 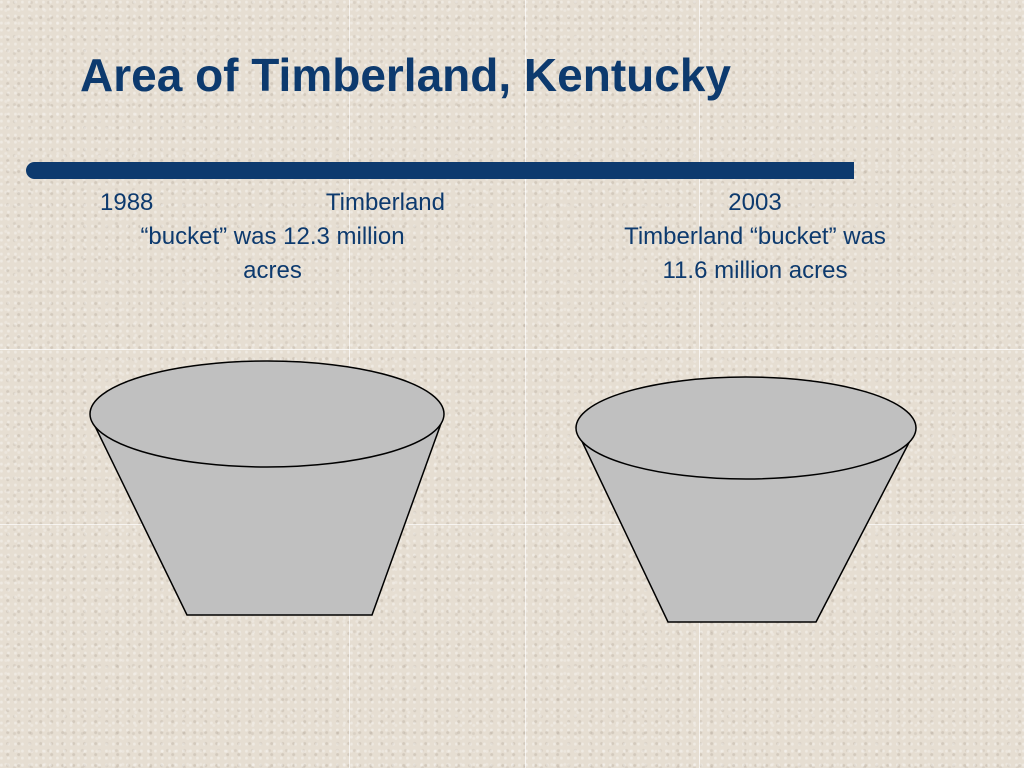 I want to click on title-underline-bar, so click(x=440, y=170).